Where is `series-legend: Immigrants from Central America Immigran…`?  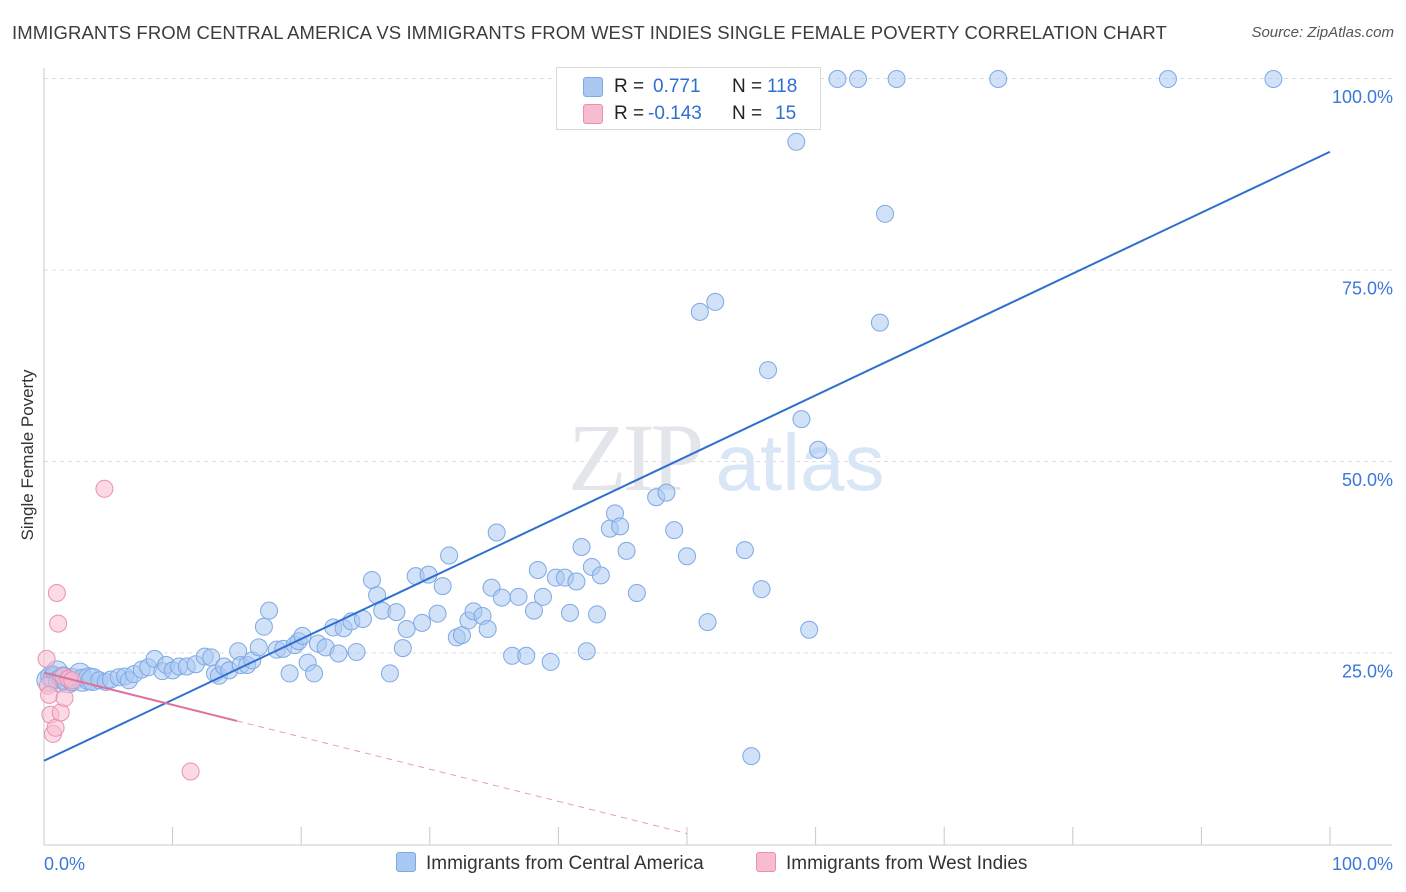 series-legend: Immigrants from Central America Immigran… is located at coordinates (703, 865).